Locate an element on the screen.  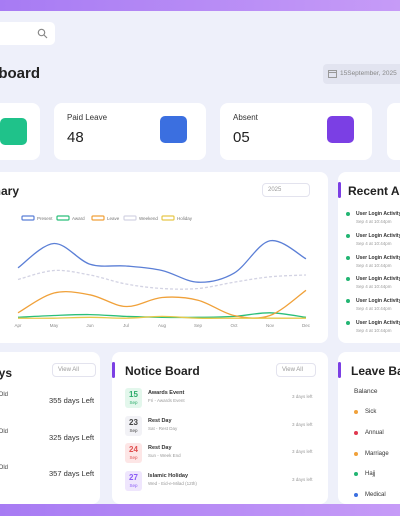
leave-type: Sick is located at coordinates (371, 412).